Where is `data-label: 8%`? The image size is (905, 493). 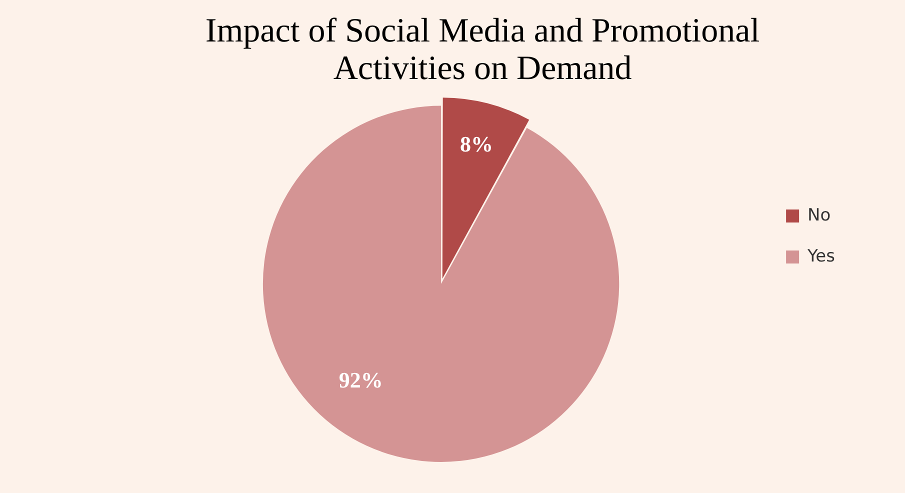 data-label: 8% is located at coordinates (476, 144).